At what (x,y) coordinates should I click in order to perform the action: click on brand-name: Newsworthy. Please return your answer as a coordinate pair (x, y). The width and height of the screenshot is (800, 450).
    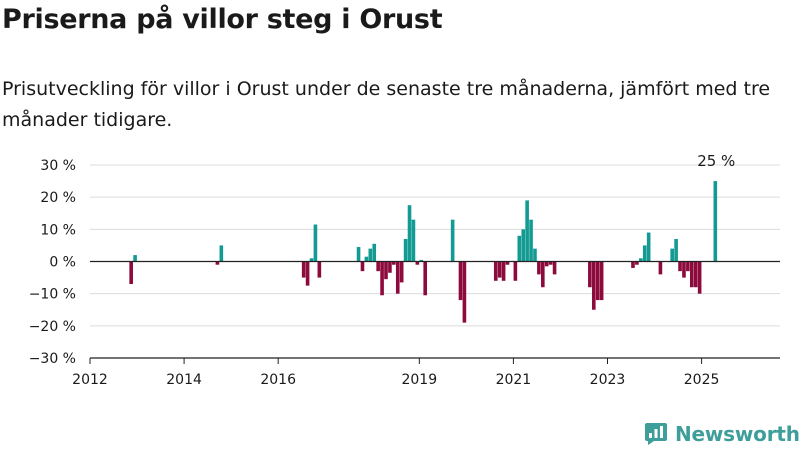
    Looking at the image, I should click on (737, 434).